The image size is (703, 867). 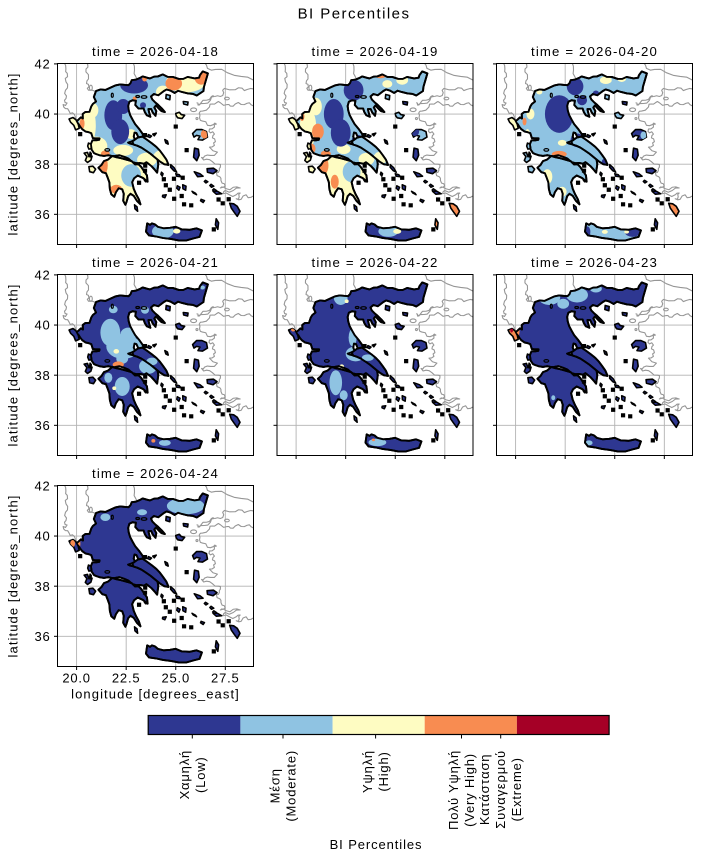 I want to click on svg-text: Κατάσταση, so click(x=484, y=789).